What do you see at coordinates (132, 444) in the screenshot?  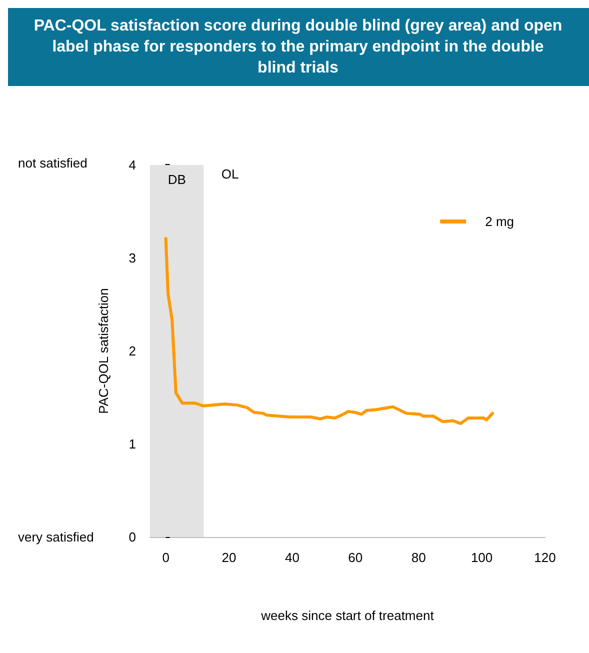 I see `y-tick-label: 1` at bounding box center [132, 444].